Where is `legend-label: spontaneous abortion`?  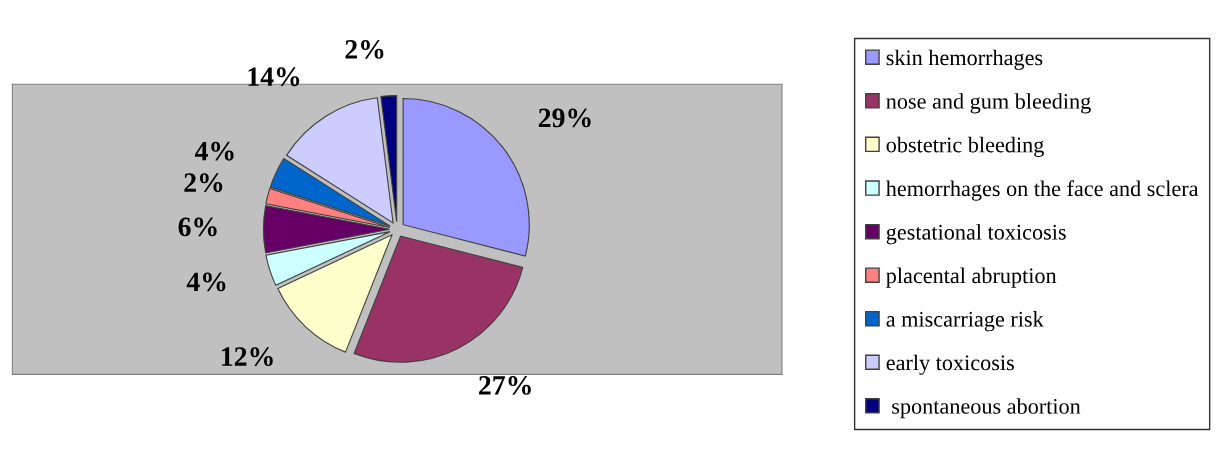 legend-label: spontaneous abortion is located at coordinates (986, 408).